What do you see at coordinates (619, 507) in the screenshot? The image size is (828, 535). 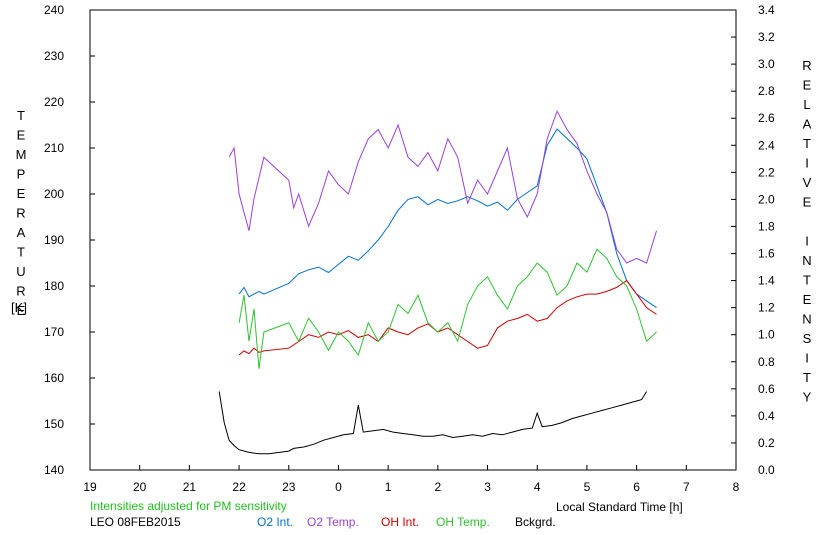 I see `x-axis-label: Local Standard Time [h]` at bounding box center [619, 507].